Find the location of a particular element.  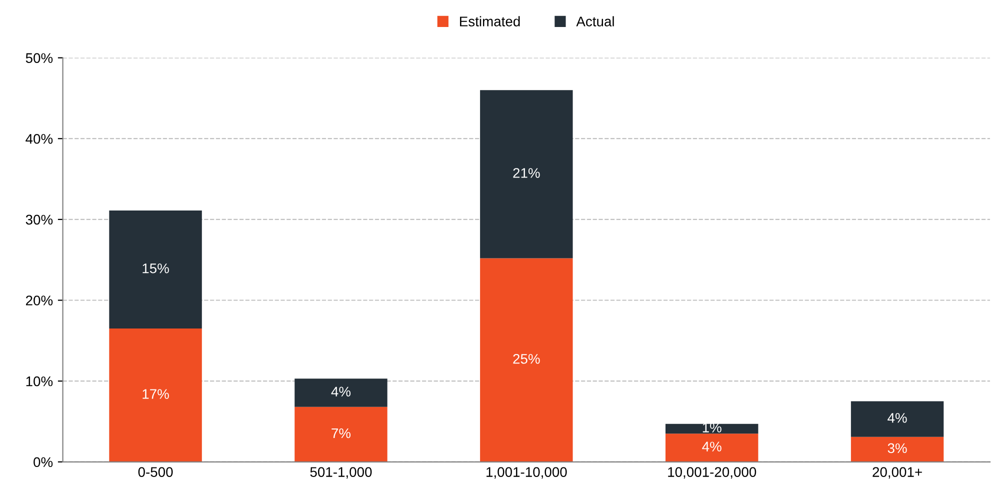

x-tick-label: 10,001-20,000 is located at coordinates (712, 473).